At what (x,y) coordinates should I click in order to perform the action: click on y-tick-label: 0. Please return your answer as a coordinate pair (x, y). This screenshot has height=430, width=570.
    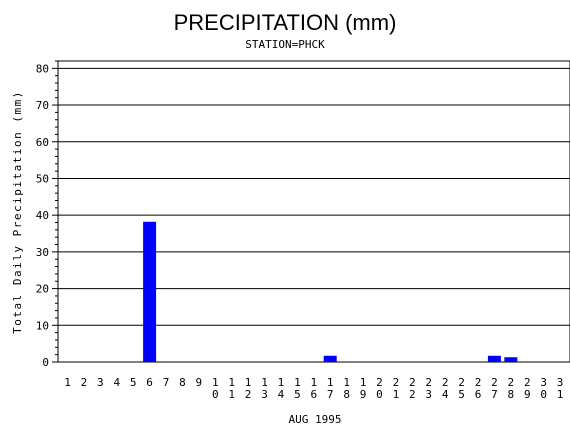
    Looking at the image, I should click on (45, 362).